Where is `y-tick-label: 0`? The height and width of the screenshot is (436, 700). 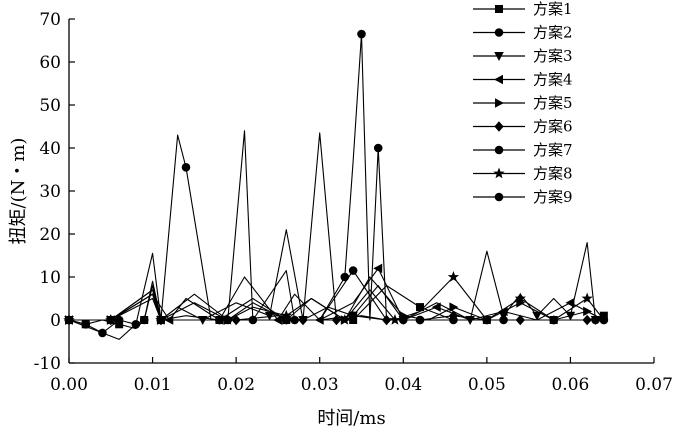
y-tick-label: 0 is located at coordinates (55, 321).